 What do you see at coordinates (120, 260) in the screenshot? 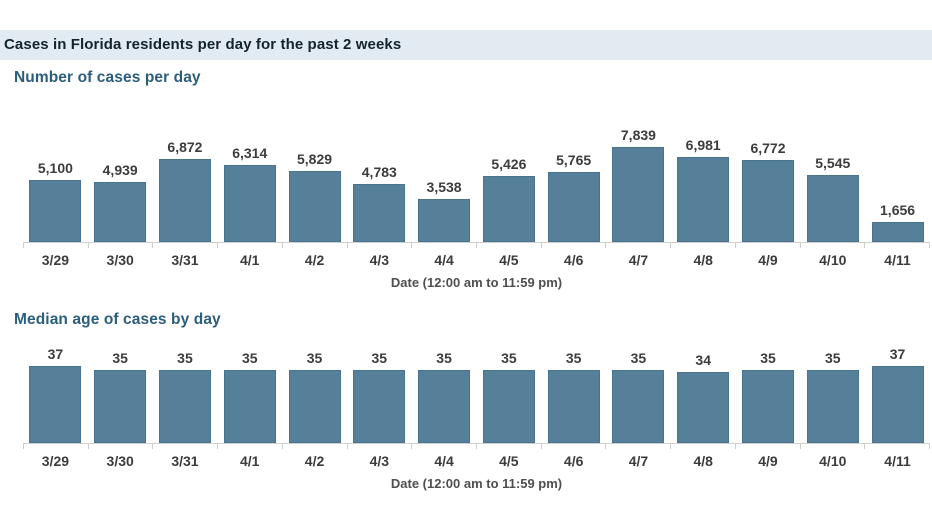
I see `x-axis-label: 3/30` at bounding box center [120, 260].